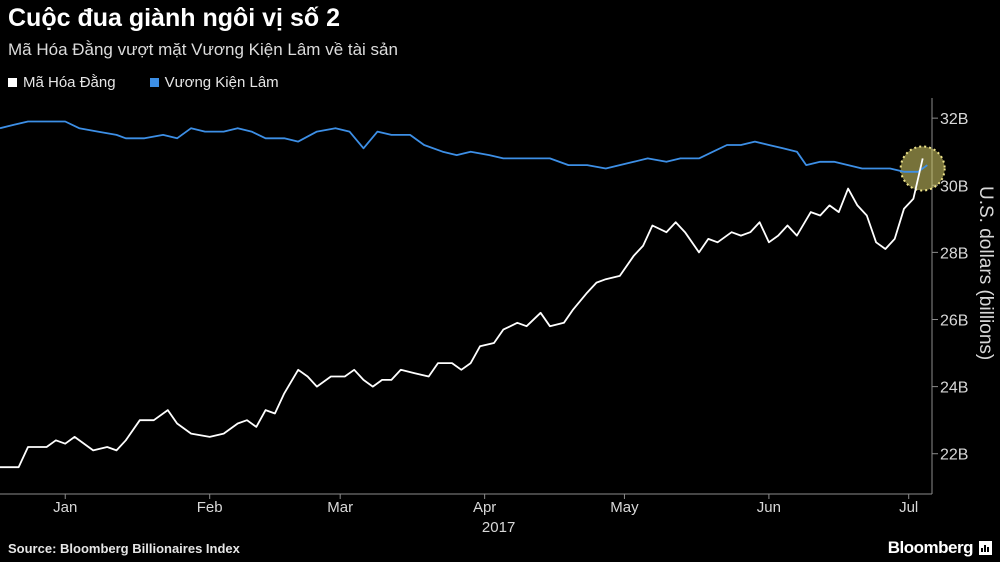 The width and height of the screenshot is (1000, 562). What do you see at coordinates (954, 186) in the screenshot?
I see `y-tick-label-30: 30B` at bounding box center [954, 186].